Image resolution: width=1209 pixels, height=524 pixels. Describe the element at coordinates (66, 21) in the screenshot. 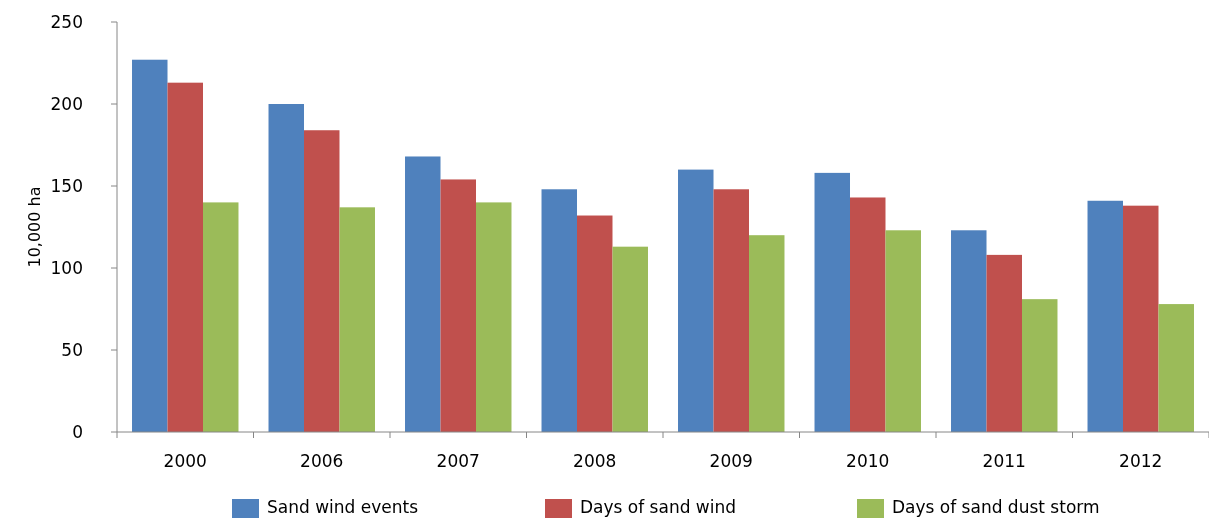

I see `y-tick-label: 250` at that location.